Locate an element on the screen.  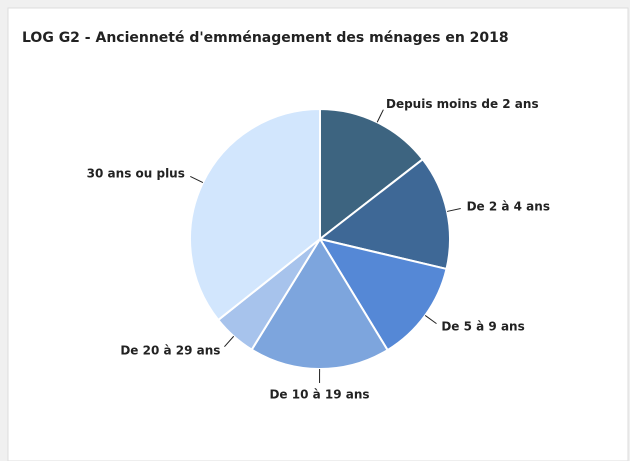
slice-label: De 10 à 19 ans is located at coordinates (319, 394).